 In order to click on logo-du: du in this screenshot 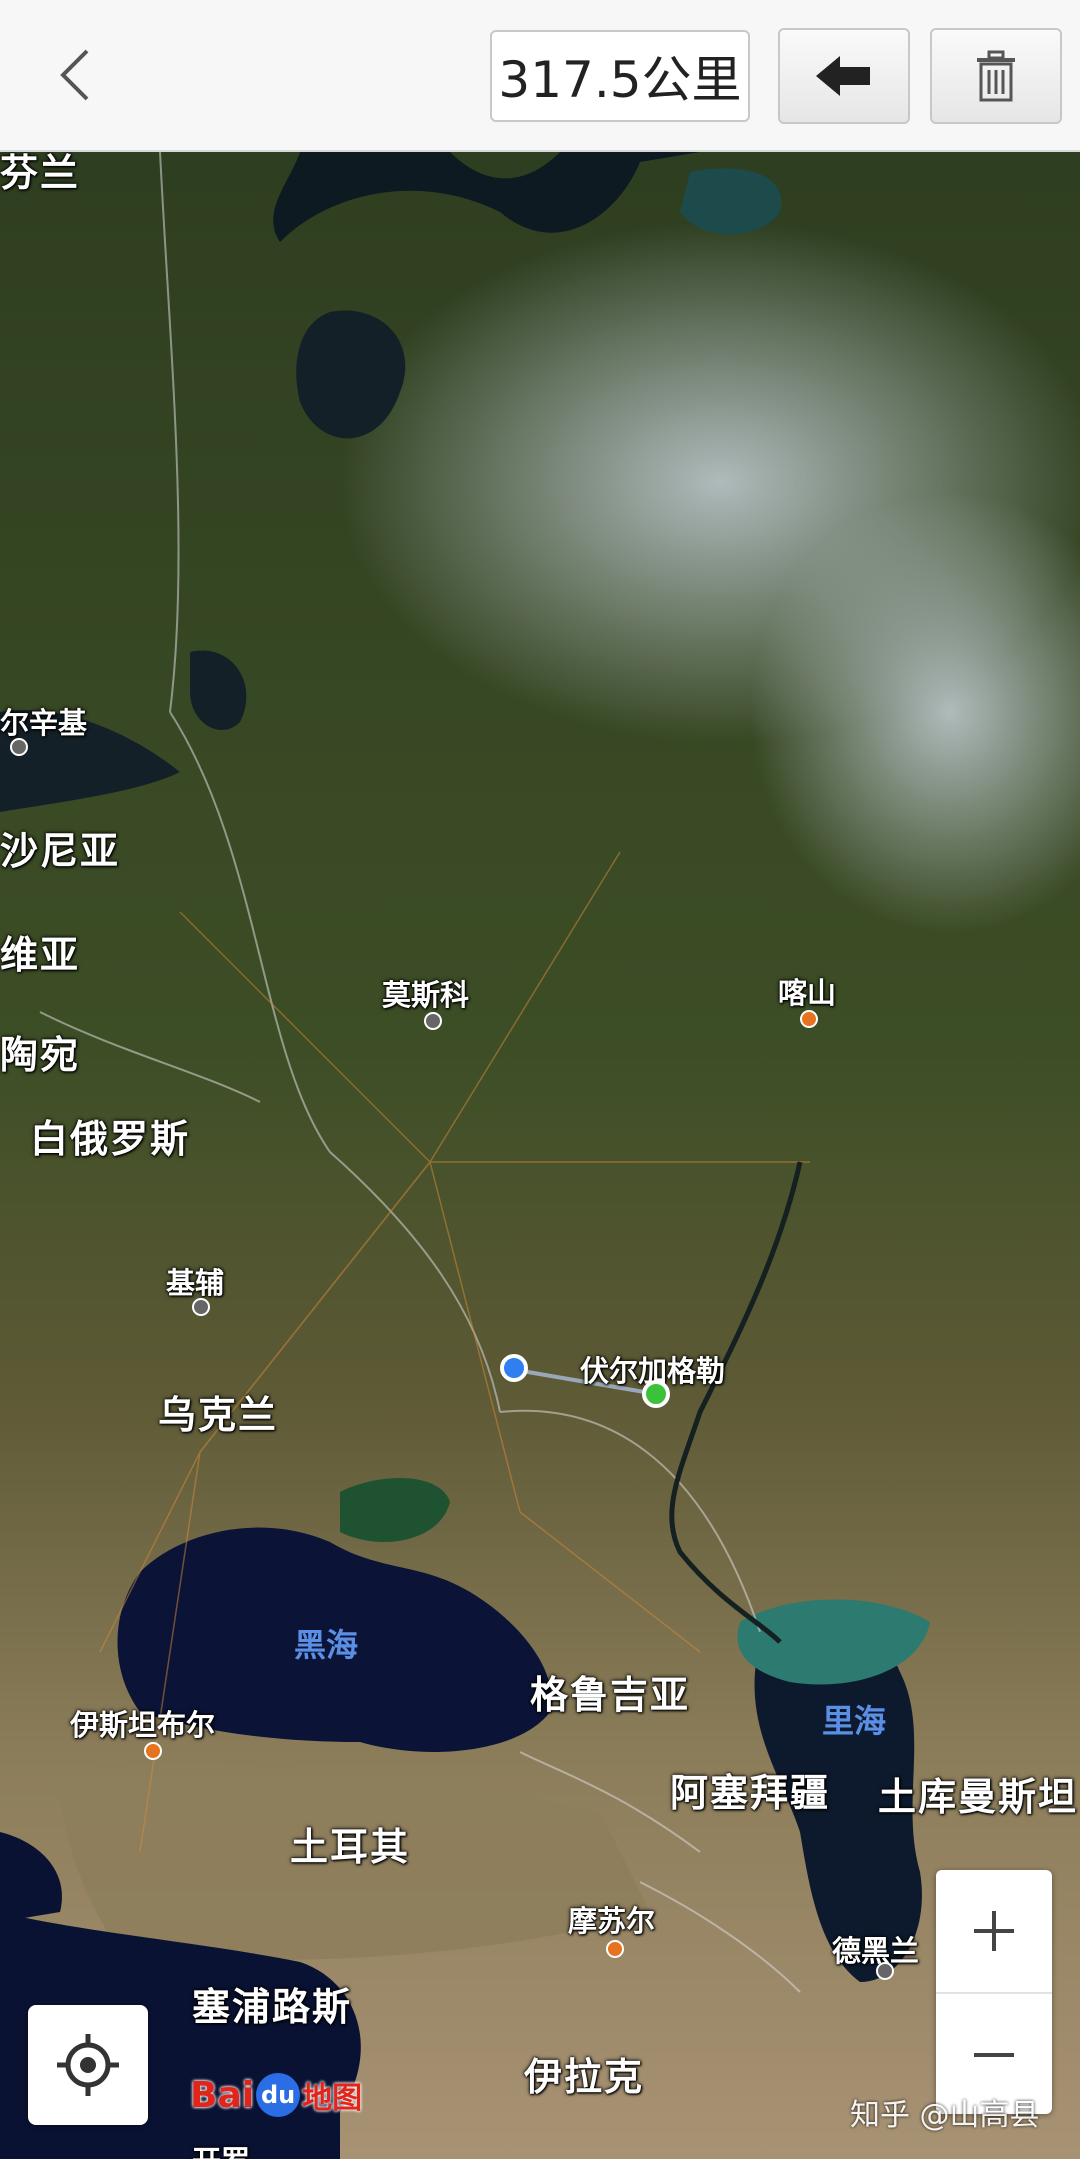, I will do `click(278, 2095)`.